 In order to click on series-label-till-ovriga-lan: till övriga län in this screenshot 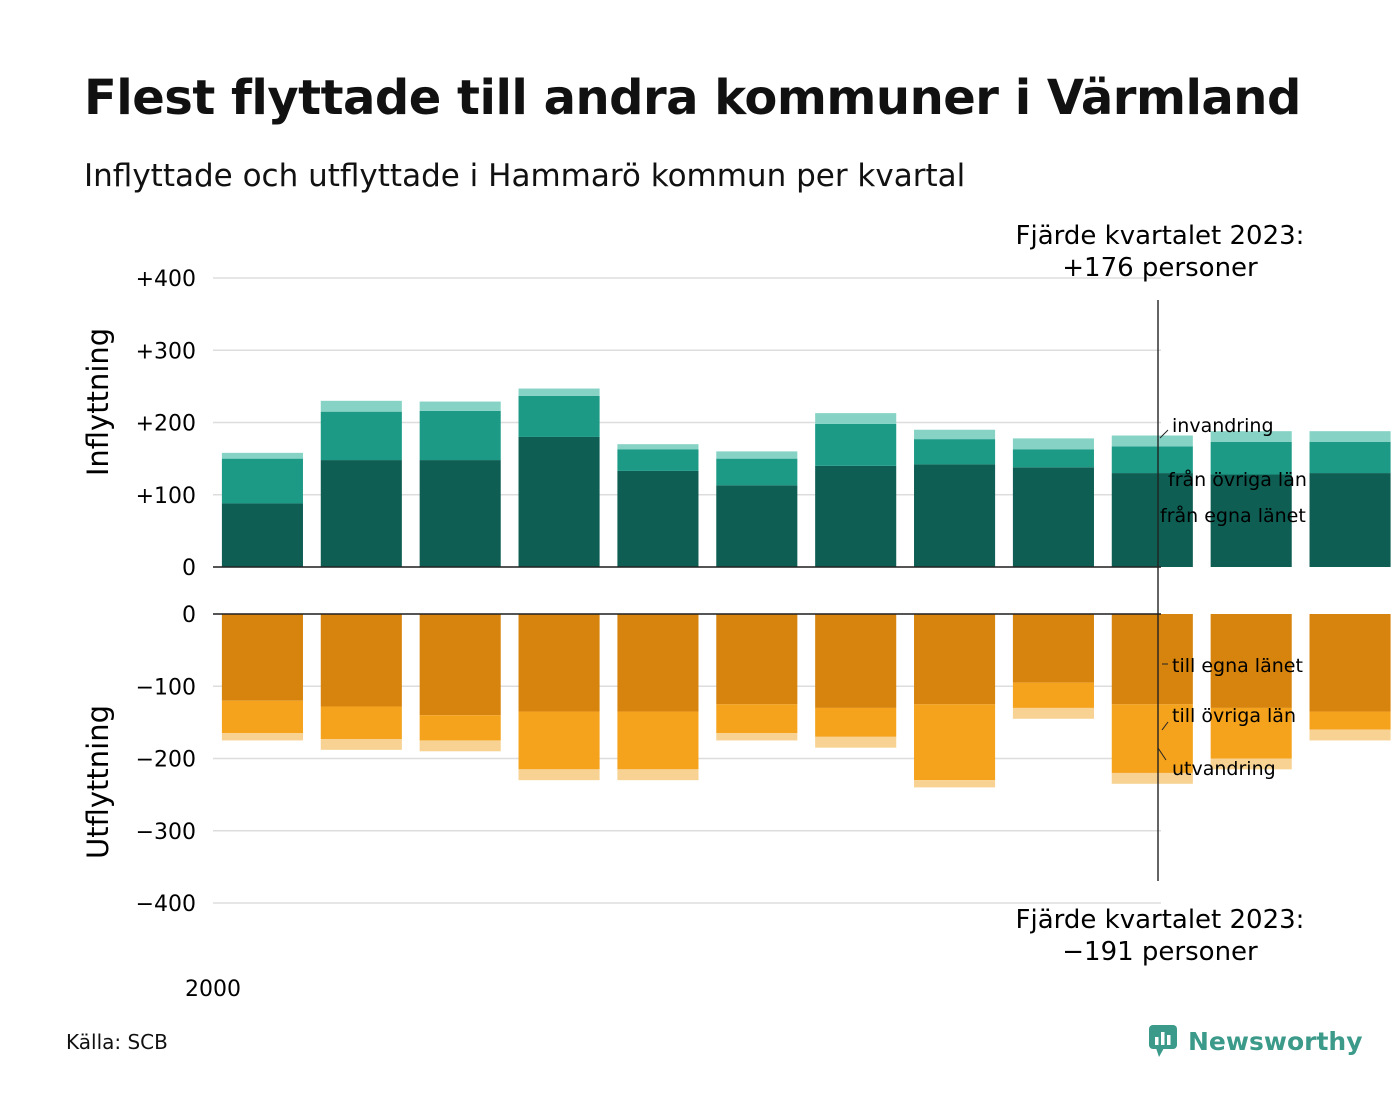, I will do `click(1234, 716)`.